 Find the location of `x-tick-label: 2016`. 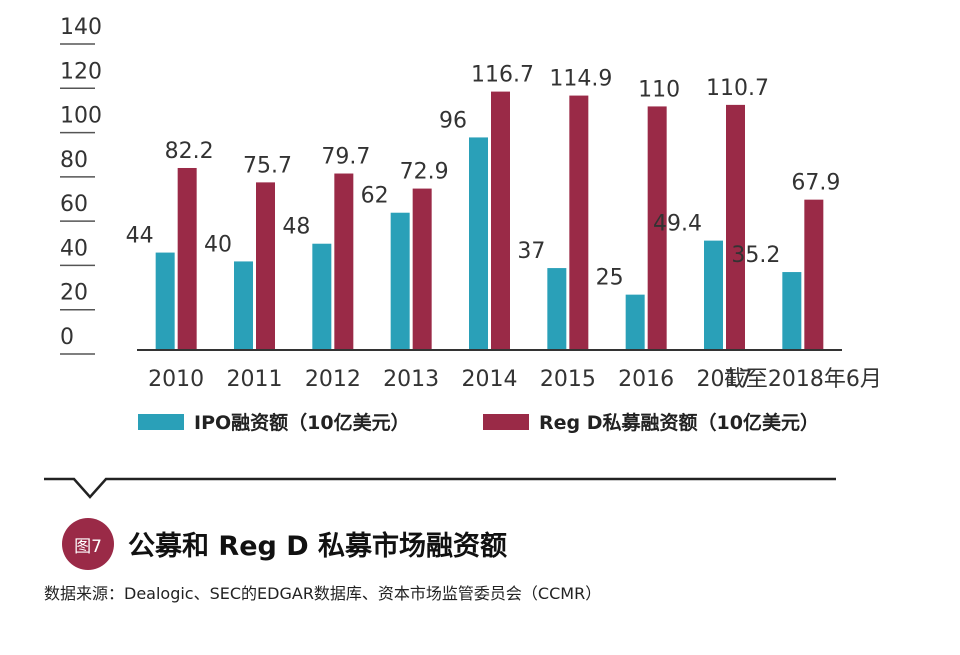

x-tick-label: 2016 is located at coordinates (646, 379).